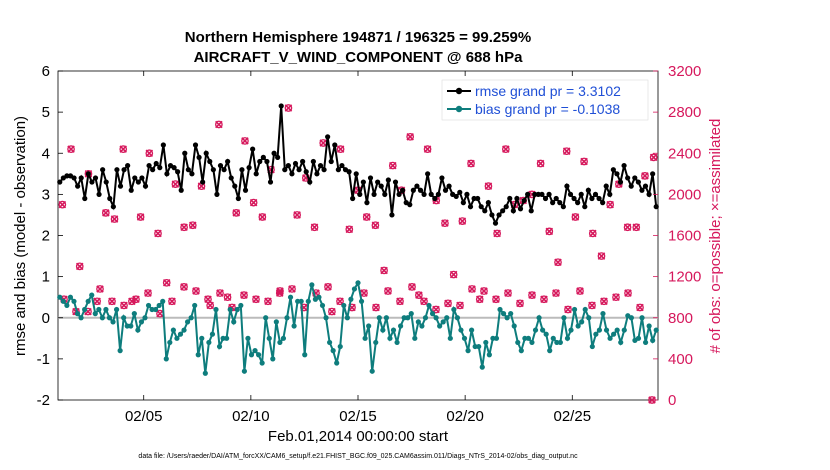 Image resolution: width=830 pixels, height=470 pixels. What do you see at coordinates (43, 400) in the screenshot?
I see `y-left-tick-label: -2` at bounding box center [43, 400].